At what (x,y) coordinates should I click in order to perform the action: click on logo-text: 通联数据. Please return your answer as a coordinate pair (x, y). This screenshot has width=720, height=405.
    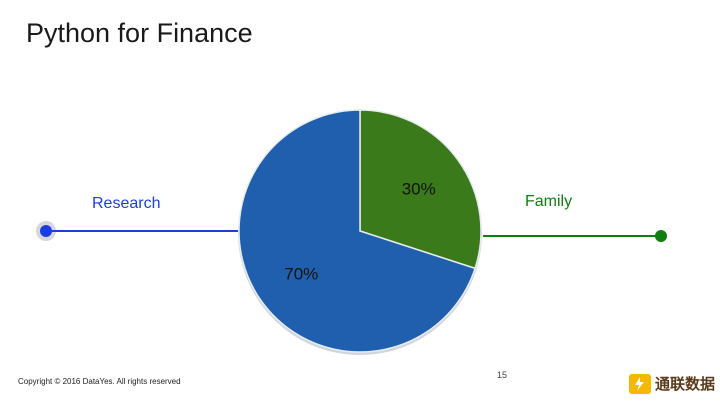
    Looking at the image, I should click on (685, 384).